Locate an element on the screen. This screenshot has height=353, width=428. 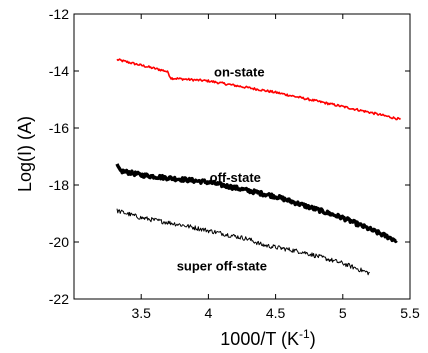
annotations: on-state off-state super off-state is located at coordinates (222, 169).